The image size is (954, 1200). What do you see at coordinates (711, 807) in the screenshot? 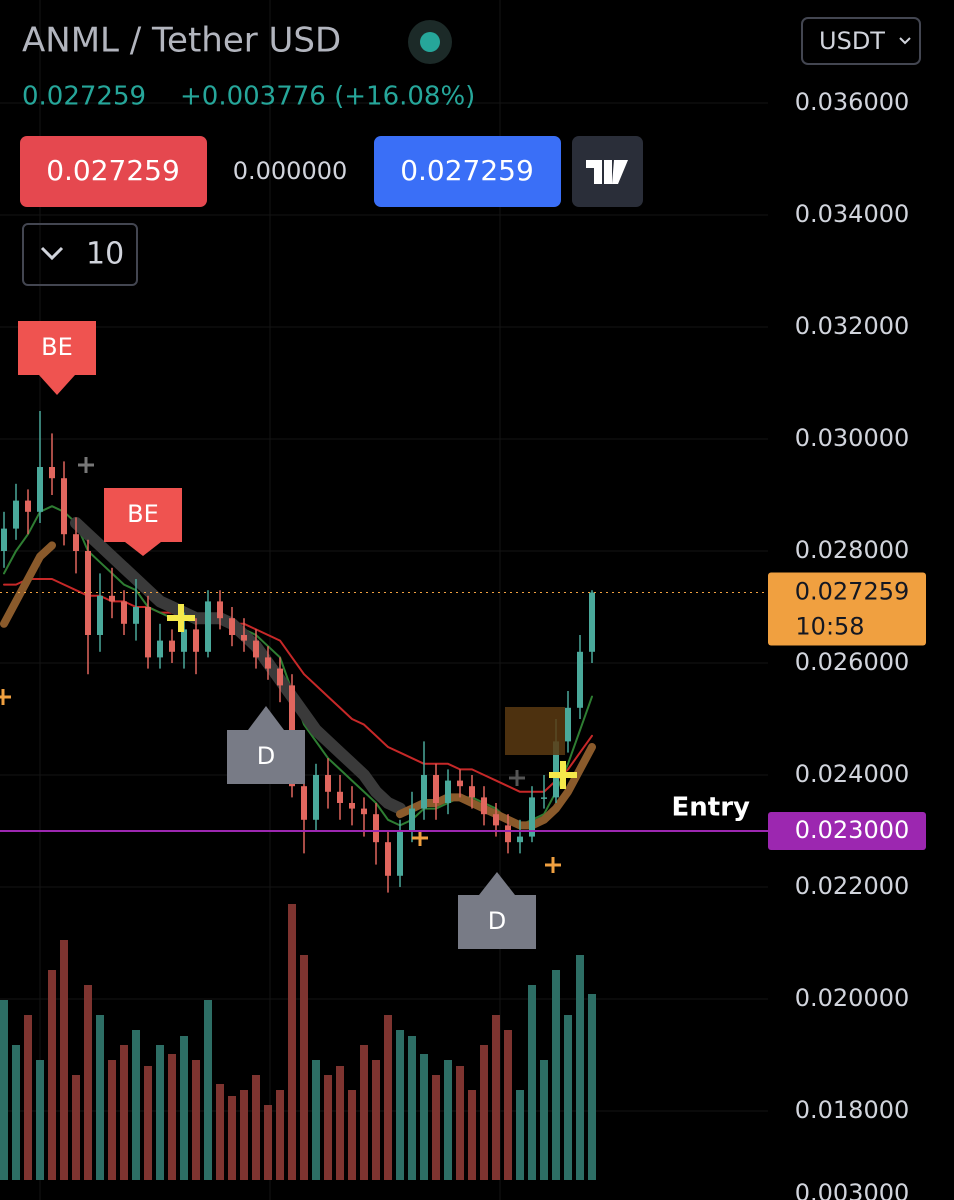
I see `entry-text: Entry` at bounding box center [711, 807].